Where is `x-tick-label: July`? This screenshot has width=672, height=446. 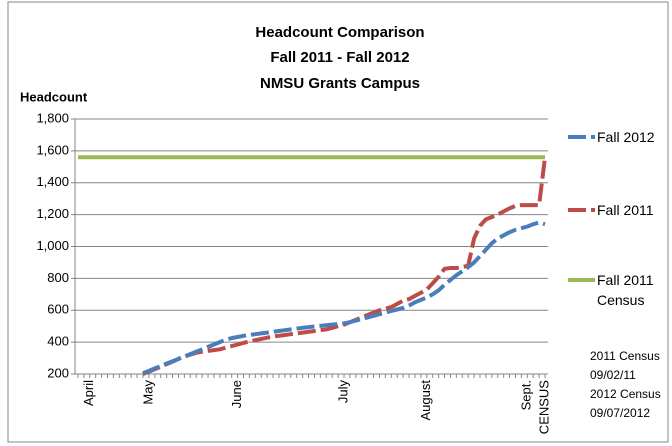
x-tick-label: July is located at coordinates (342, 392).